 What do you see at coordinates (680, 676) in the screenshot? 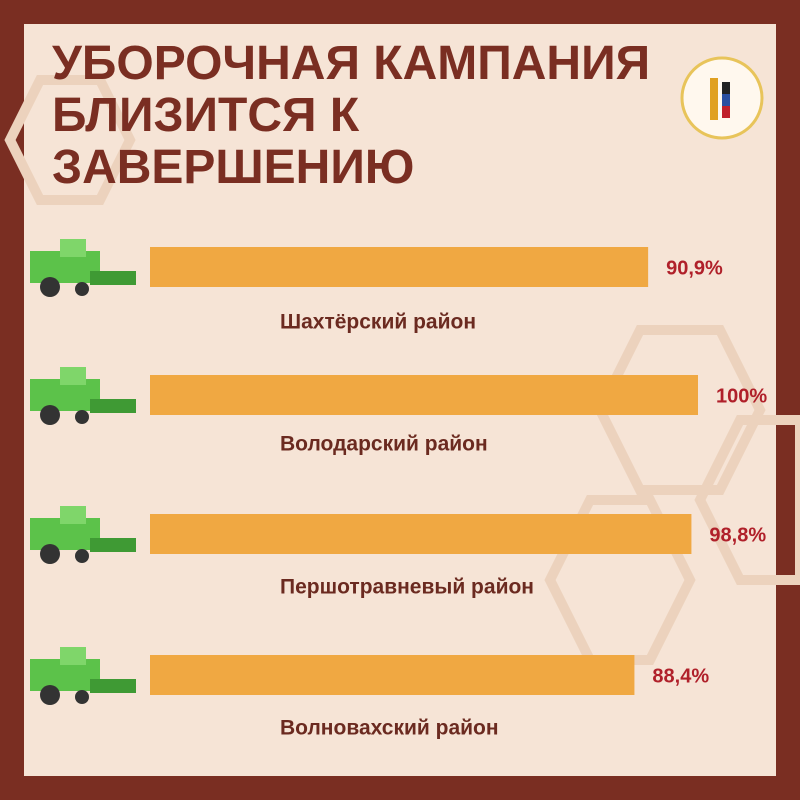
I see `value-label: 88,4%` at bounding box center [680, 676].